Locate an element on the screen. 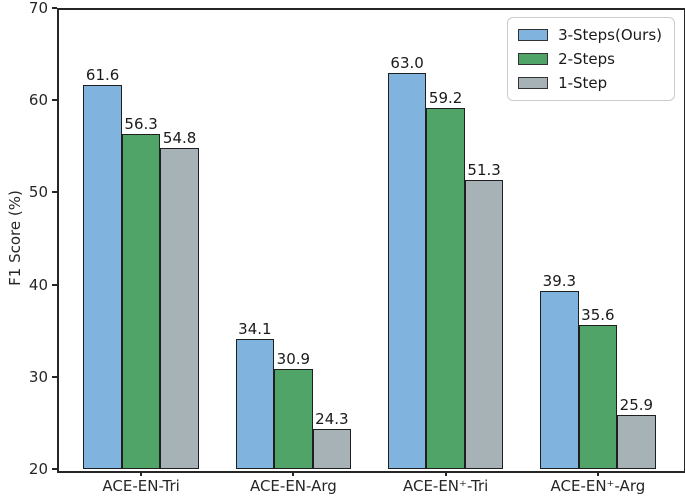 The width and height of the screenshot is (685, 498). bar-value-label: 63.0 is located at coordinates (407, 62).